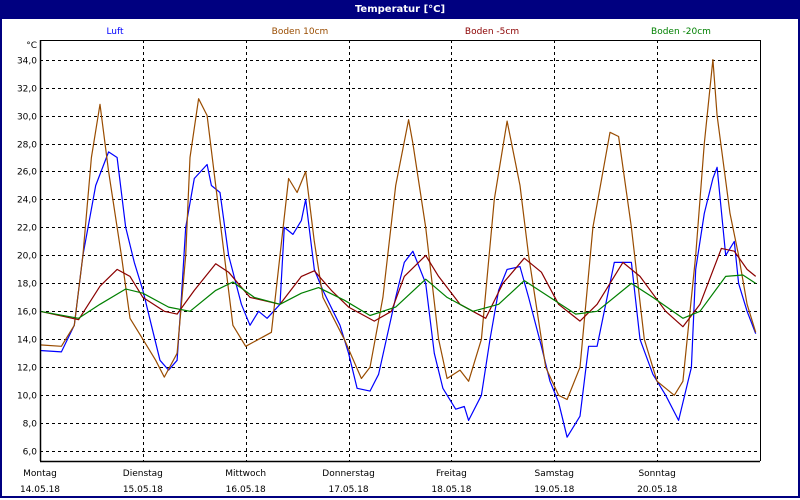 The height and width of the screenshot is (500, 800). What do you see at coordinates (400, 9) in the screenshot?
I see `window-title: Temperatur [°C]` at bounding box center [400, 9].